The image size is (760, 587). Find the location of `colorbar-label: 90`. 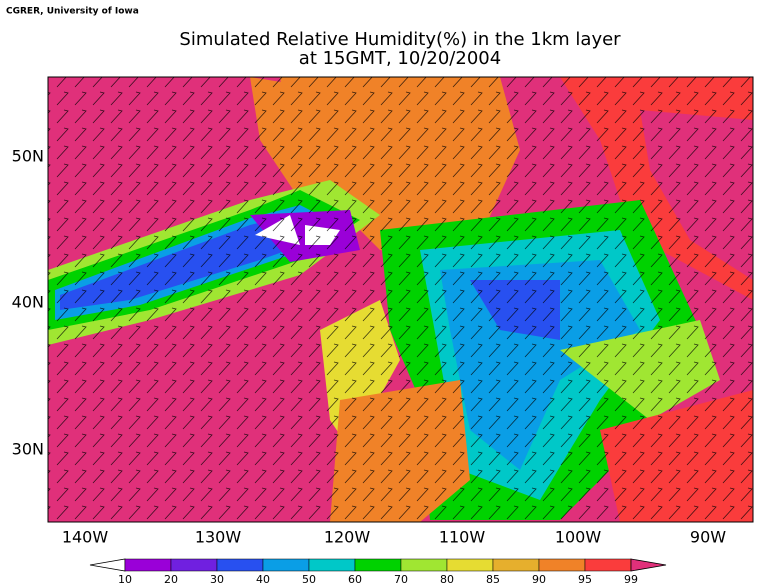

colorbar-label: 90 is located at coordinates (539, 579).